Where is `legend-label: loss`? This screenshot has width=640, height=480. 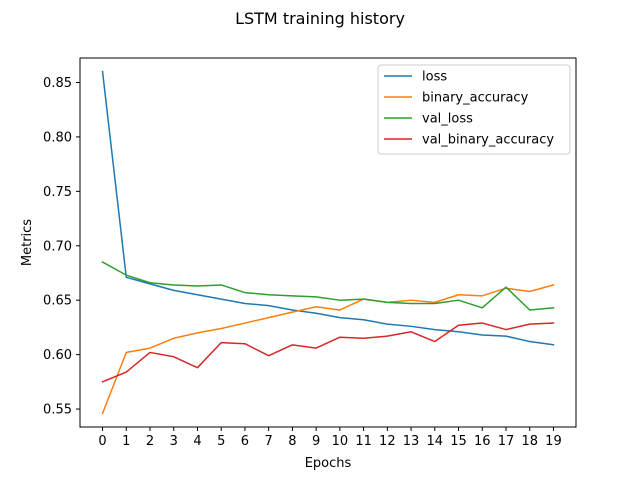
legend-label: loss is located at coordinates (434, 77).